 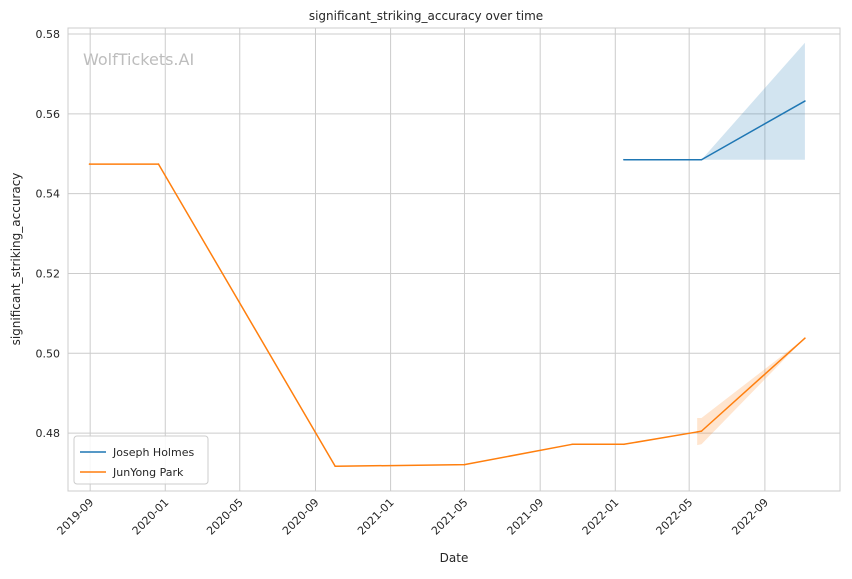 What do you see at coordinates (48, 114) in the screenshot?
I see `y-tick-label: 0.56` at bounding box center [48, 114].